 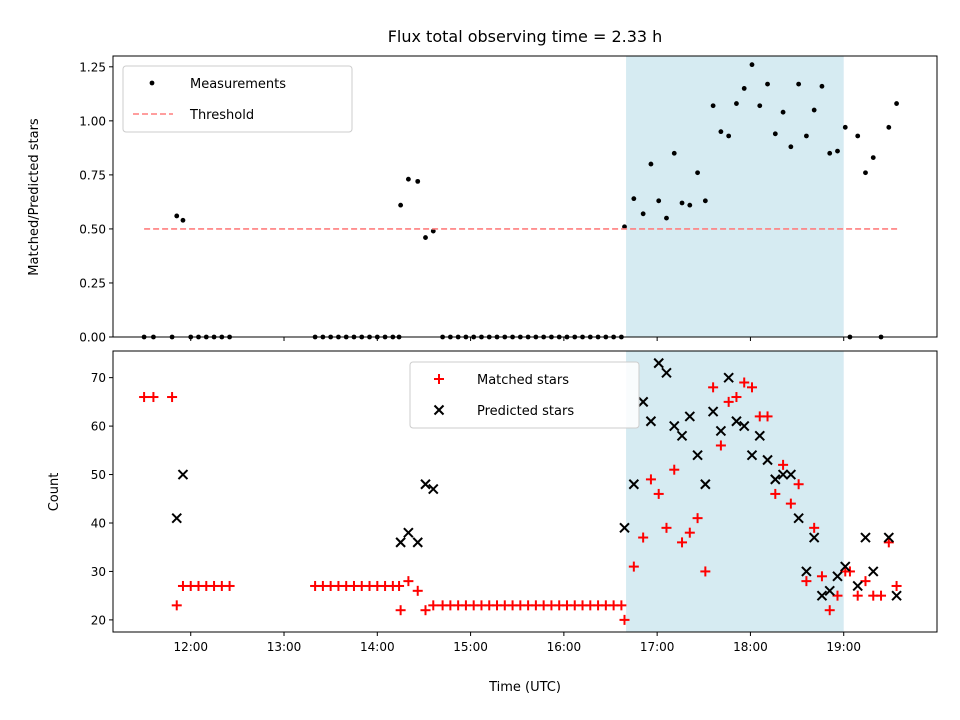 I want to click on y-tick-label: 30, so click(x=98, y=572).